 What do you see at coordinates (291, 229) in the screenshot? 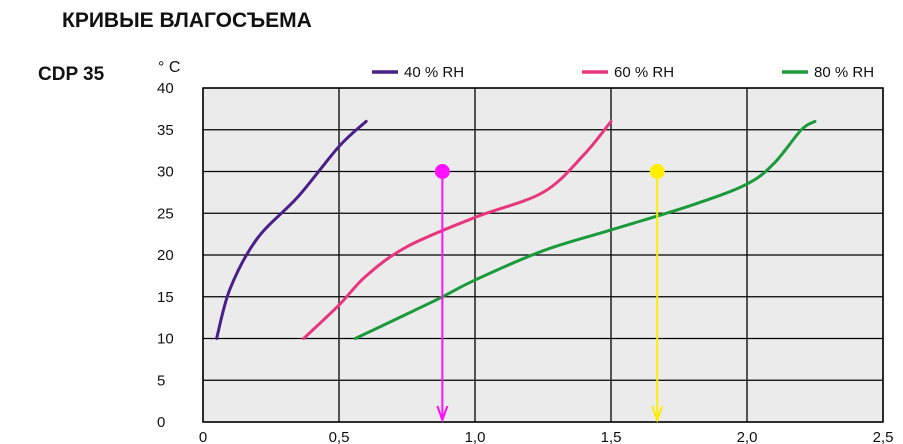
I see `series-line` at bounding box center [291, 229].